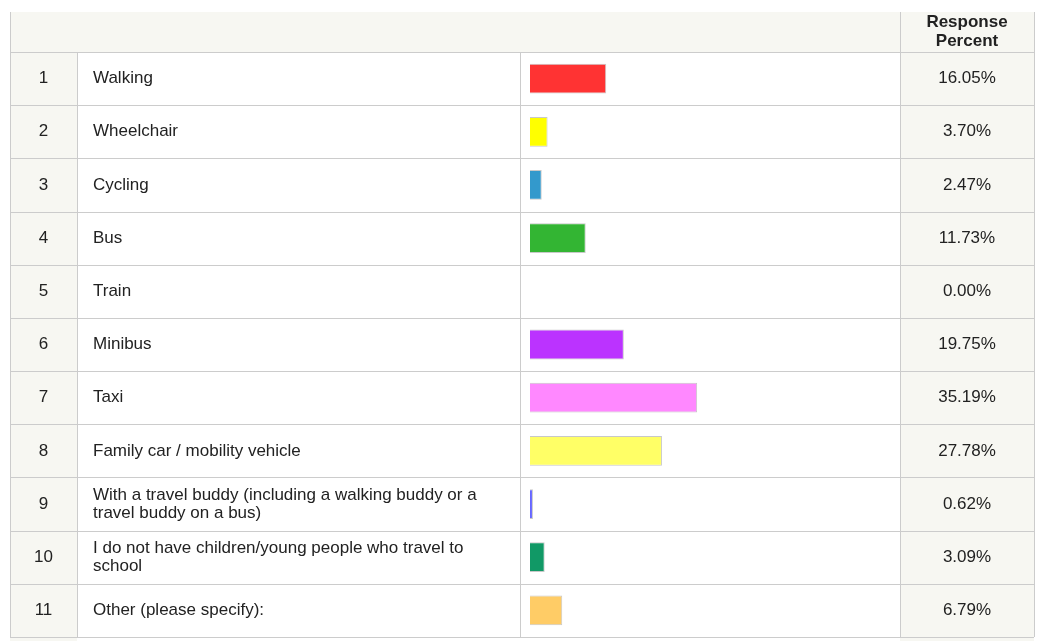  What do you see at coordinates (967, 31) in the screenshot?
I see `text: Response Percent` at bounding box center [967, 31].